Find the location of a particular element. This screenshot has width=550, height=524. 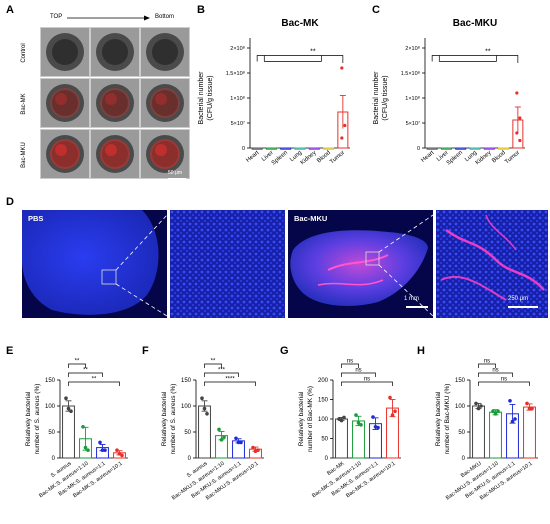

y-tick-label: 50 is located at coordinates (187, 433).